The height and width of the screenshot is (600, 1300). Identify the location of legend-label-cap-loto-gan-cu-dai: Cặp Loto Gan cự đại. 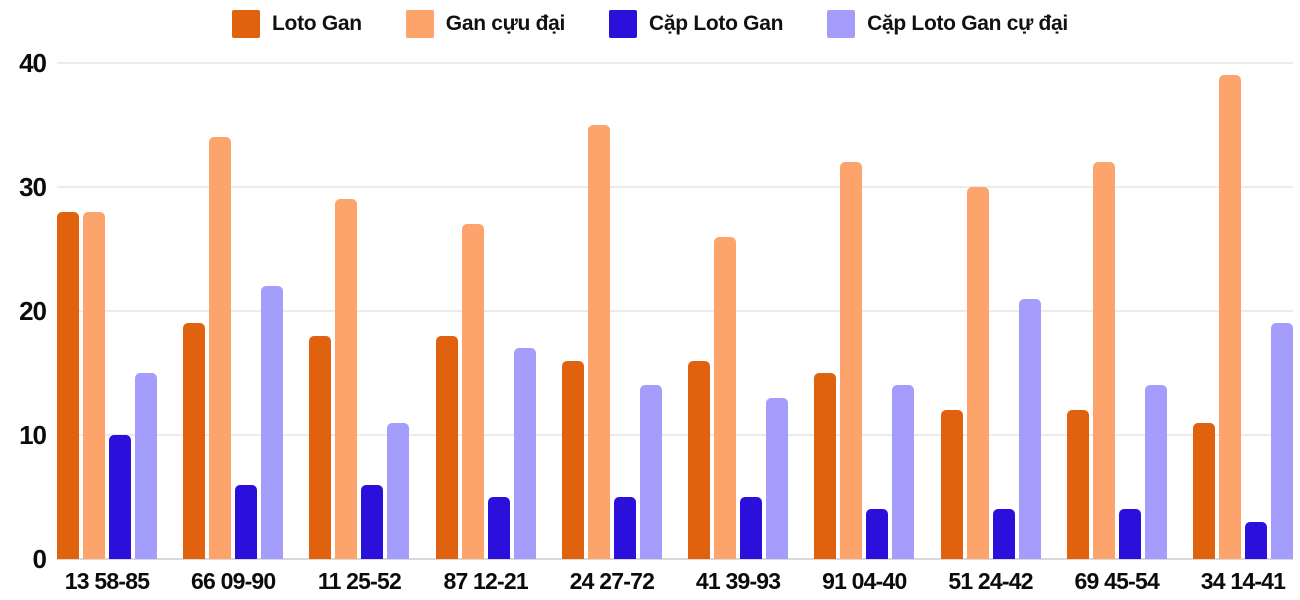
(967, 23).